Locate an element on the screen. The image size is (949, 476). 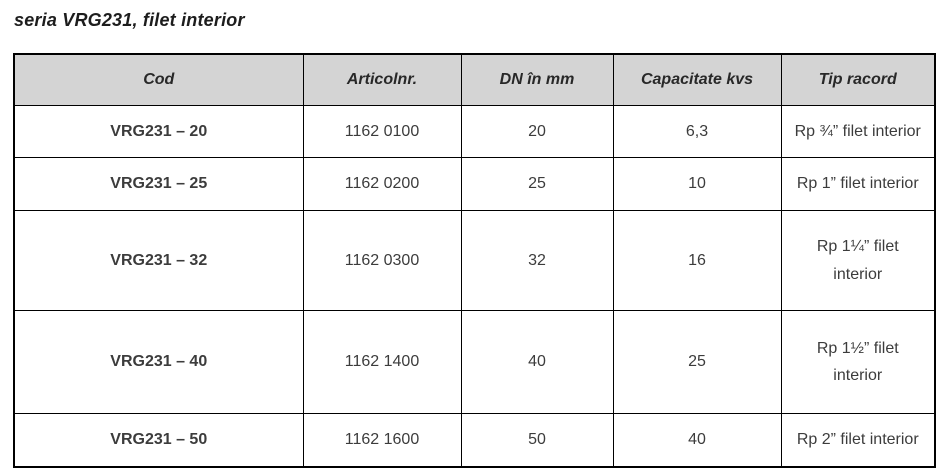
cell-racord: Rp 1¼” filet interior is located at coordinates (858, 260).